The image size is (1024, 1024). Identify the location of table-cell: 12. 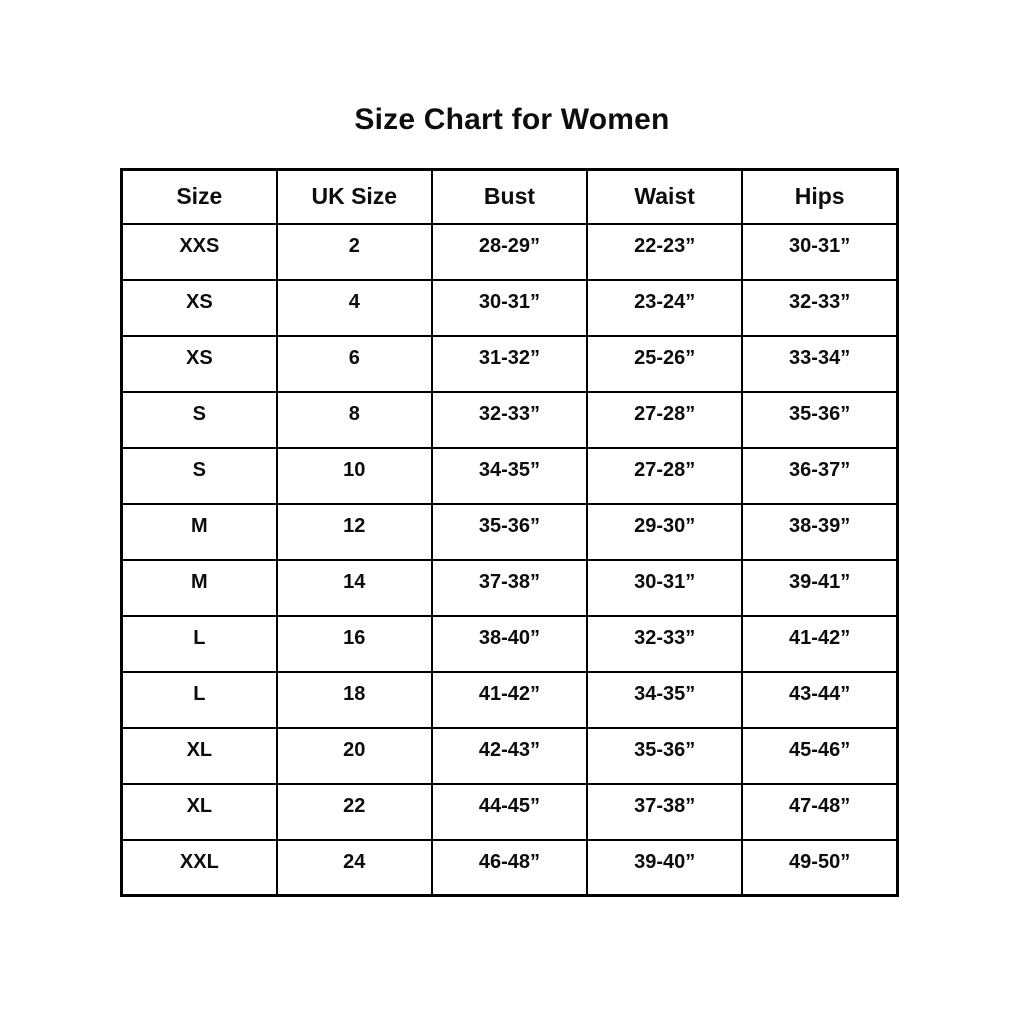
(354, 531).